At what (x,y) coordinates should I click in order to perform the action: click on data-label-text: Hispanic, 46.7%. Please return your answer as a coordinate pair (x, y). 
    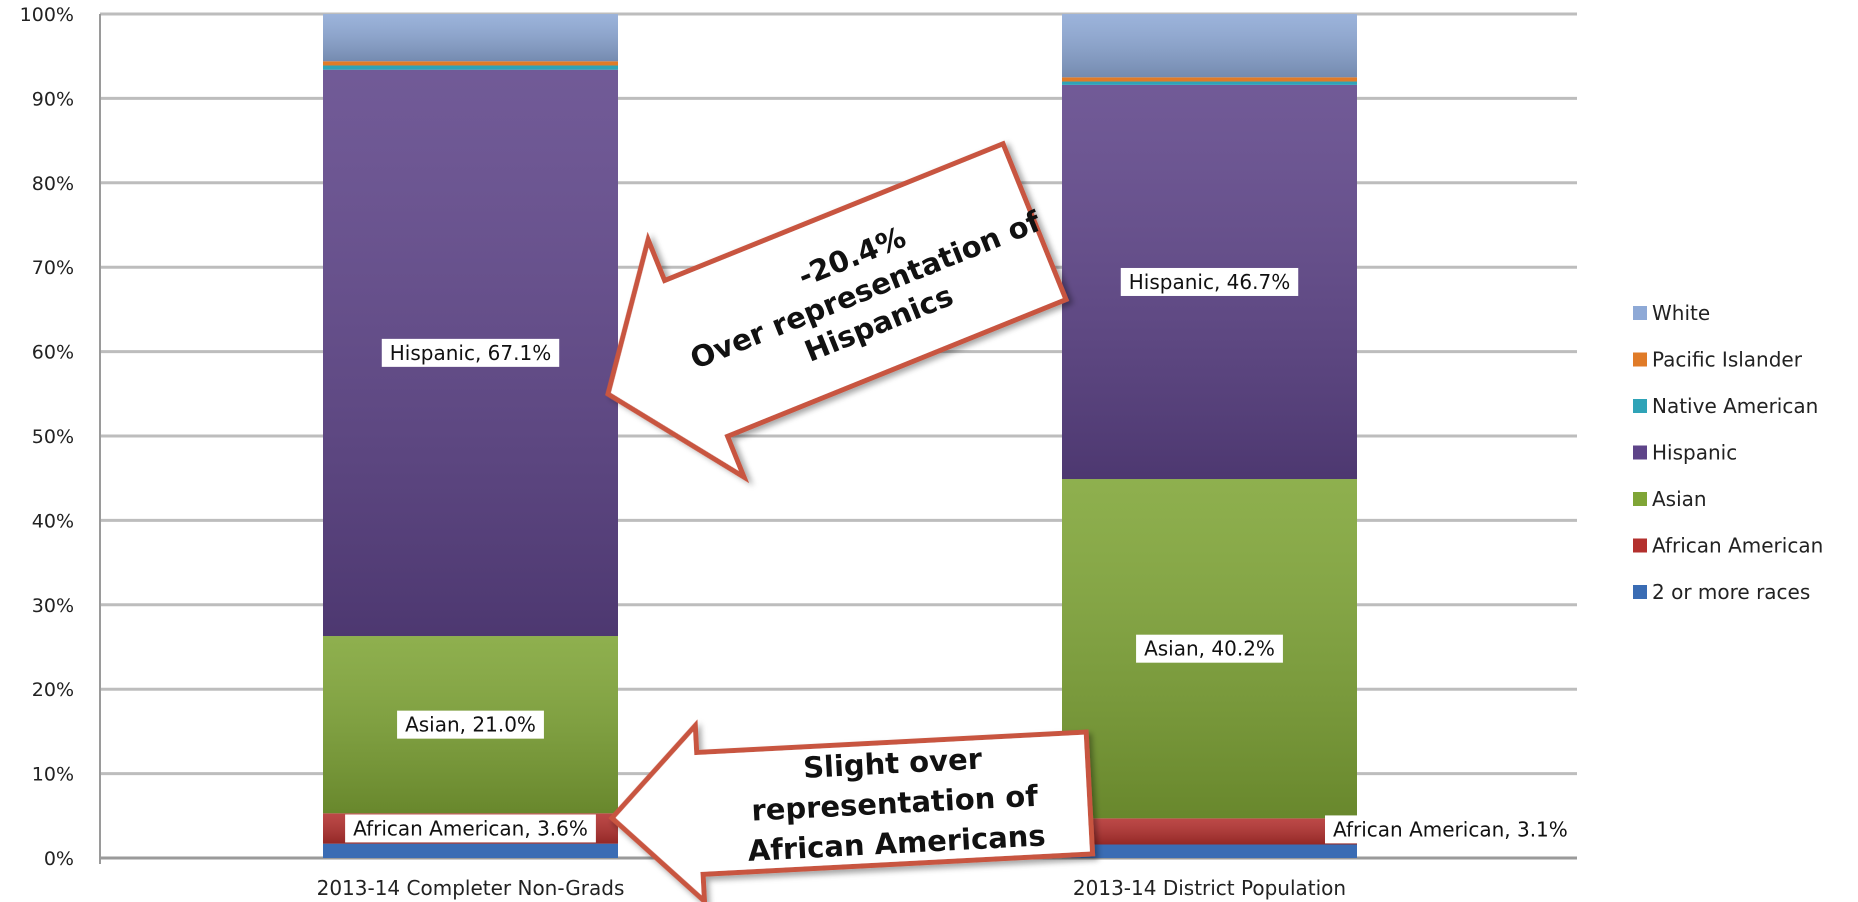
    Looking at the image, I should click on (1209, 282).